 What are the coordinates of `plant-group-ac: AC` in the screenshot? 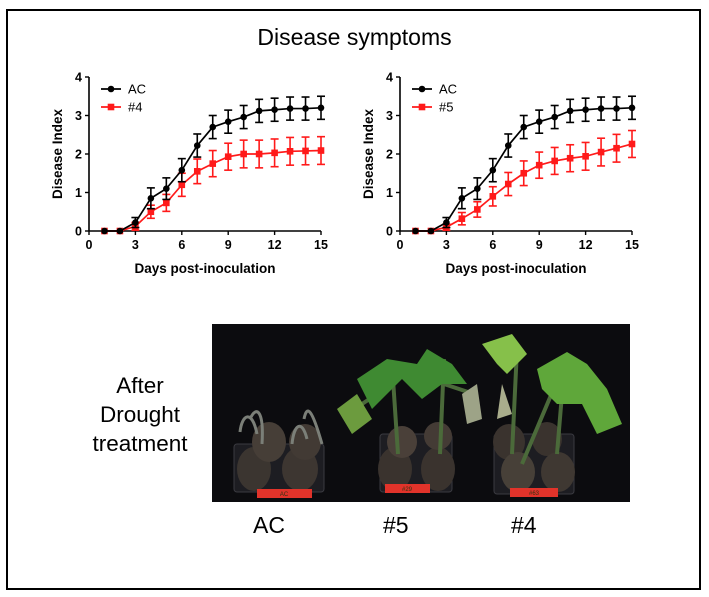 It's located at (279, 453).